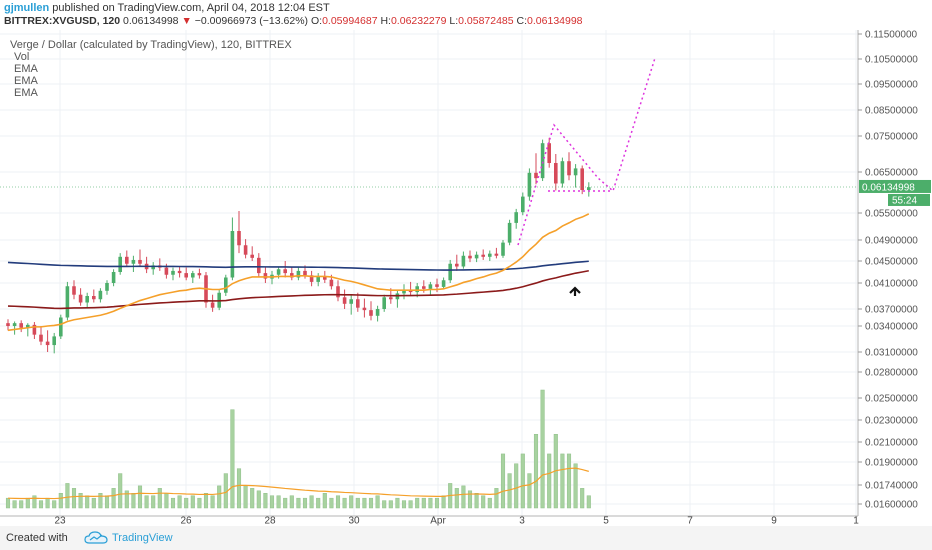 The height and width of the screenshot is (550, 932). What do you see at coordinates (895, 273) in the screenshot?
I see `price-axis-bg` at bounding box center [895, 273].